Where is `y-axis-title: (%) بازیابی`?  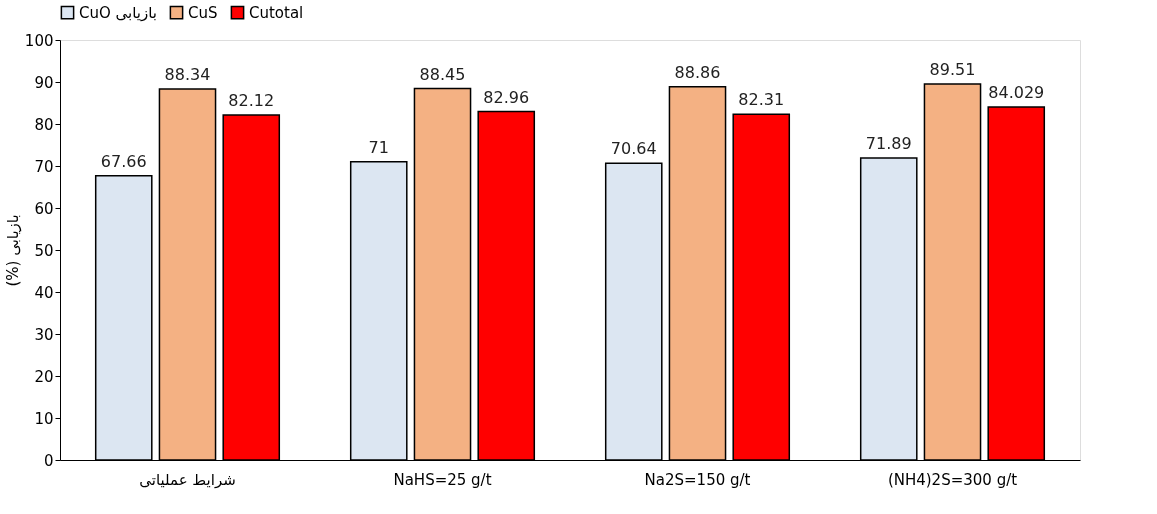
y-axis-title: (%) بازیابی is located at coordinates (12, 250).